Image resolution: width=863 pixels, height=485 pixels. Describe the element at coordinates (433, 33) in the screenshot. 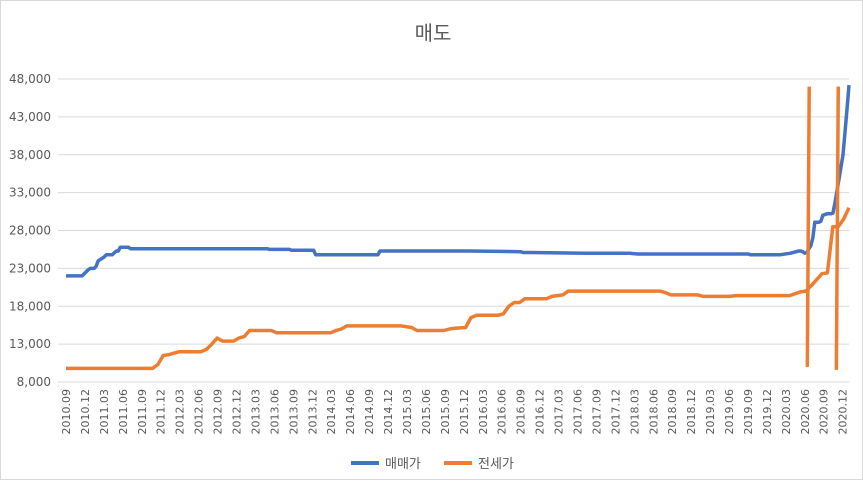

I see `chart-title: 매도` at that location.